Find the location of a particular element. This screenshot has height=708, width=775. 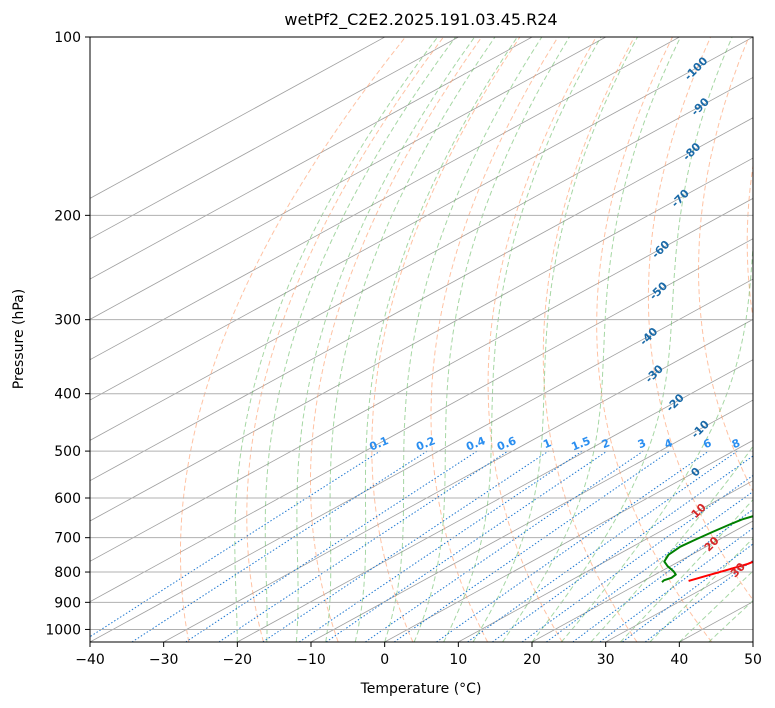

mixing-ratio-label: 3 is located at coordinates (642, 443).